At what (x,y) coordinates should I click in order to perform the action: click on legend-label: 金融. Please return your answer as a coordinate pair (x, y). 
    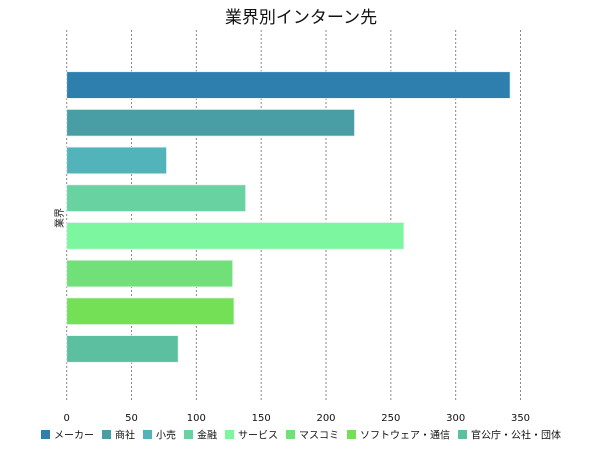
    Looking at the image, I should click on (207, 435).